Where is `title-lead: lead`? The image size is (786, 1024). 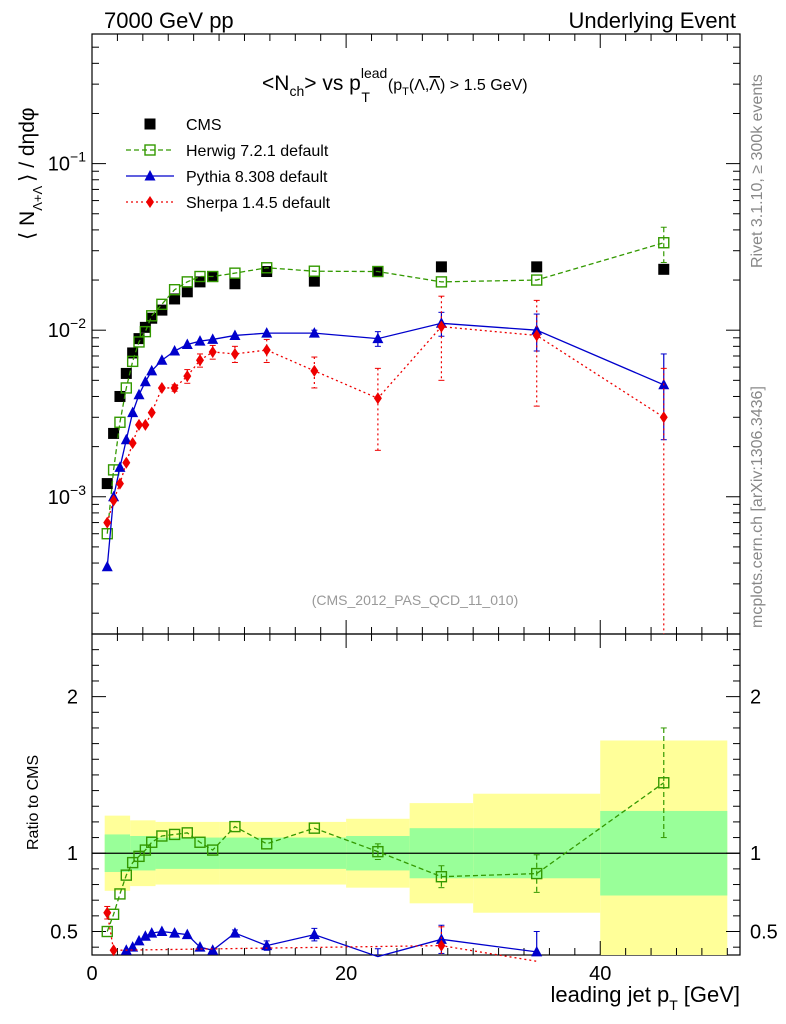
title-lead: lead is located at coordinates (374, 73).